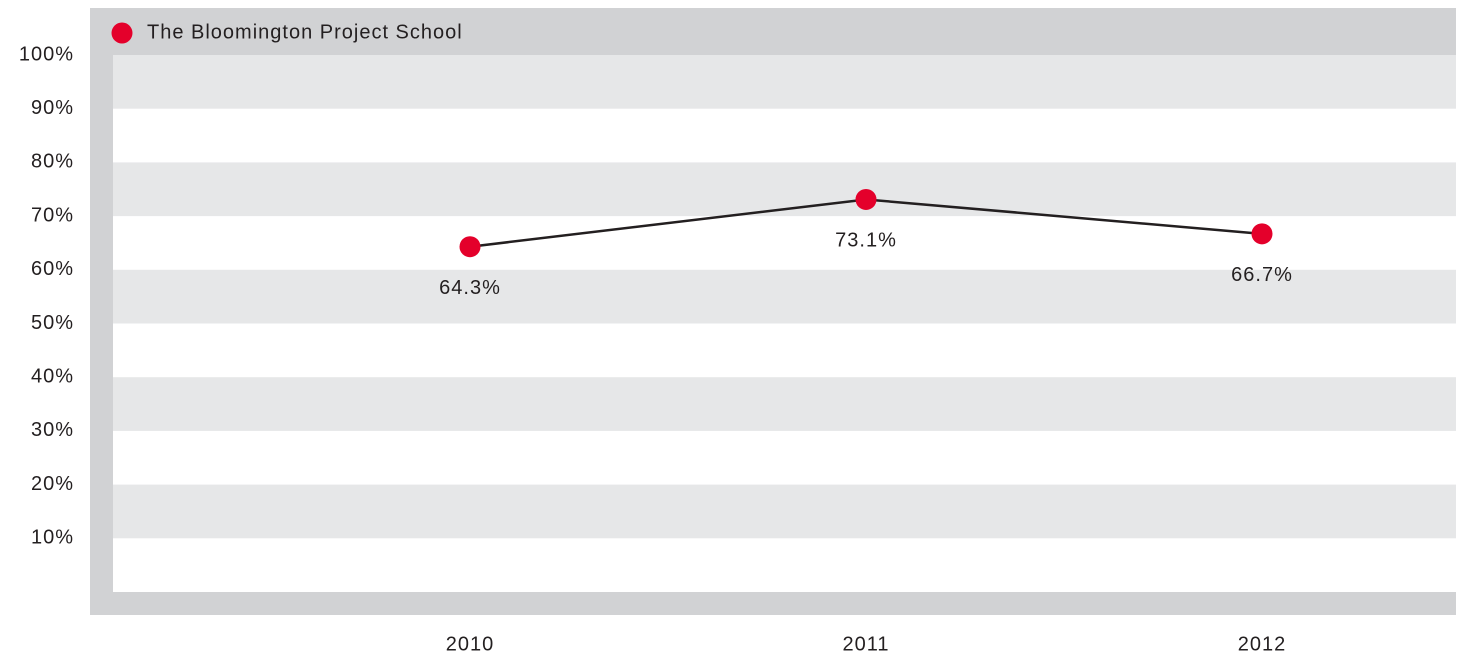  Describe the element at coordinates (46, 54) in the screenshot. I see `y-tick-label: 100%` at that location.